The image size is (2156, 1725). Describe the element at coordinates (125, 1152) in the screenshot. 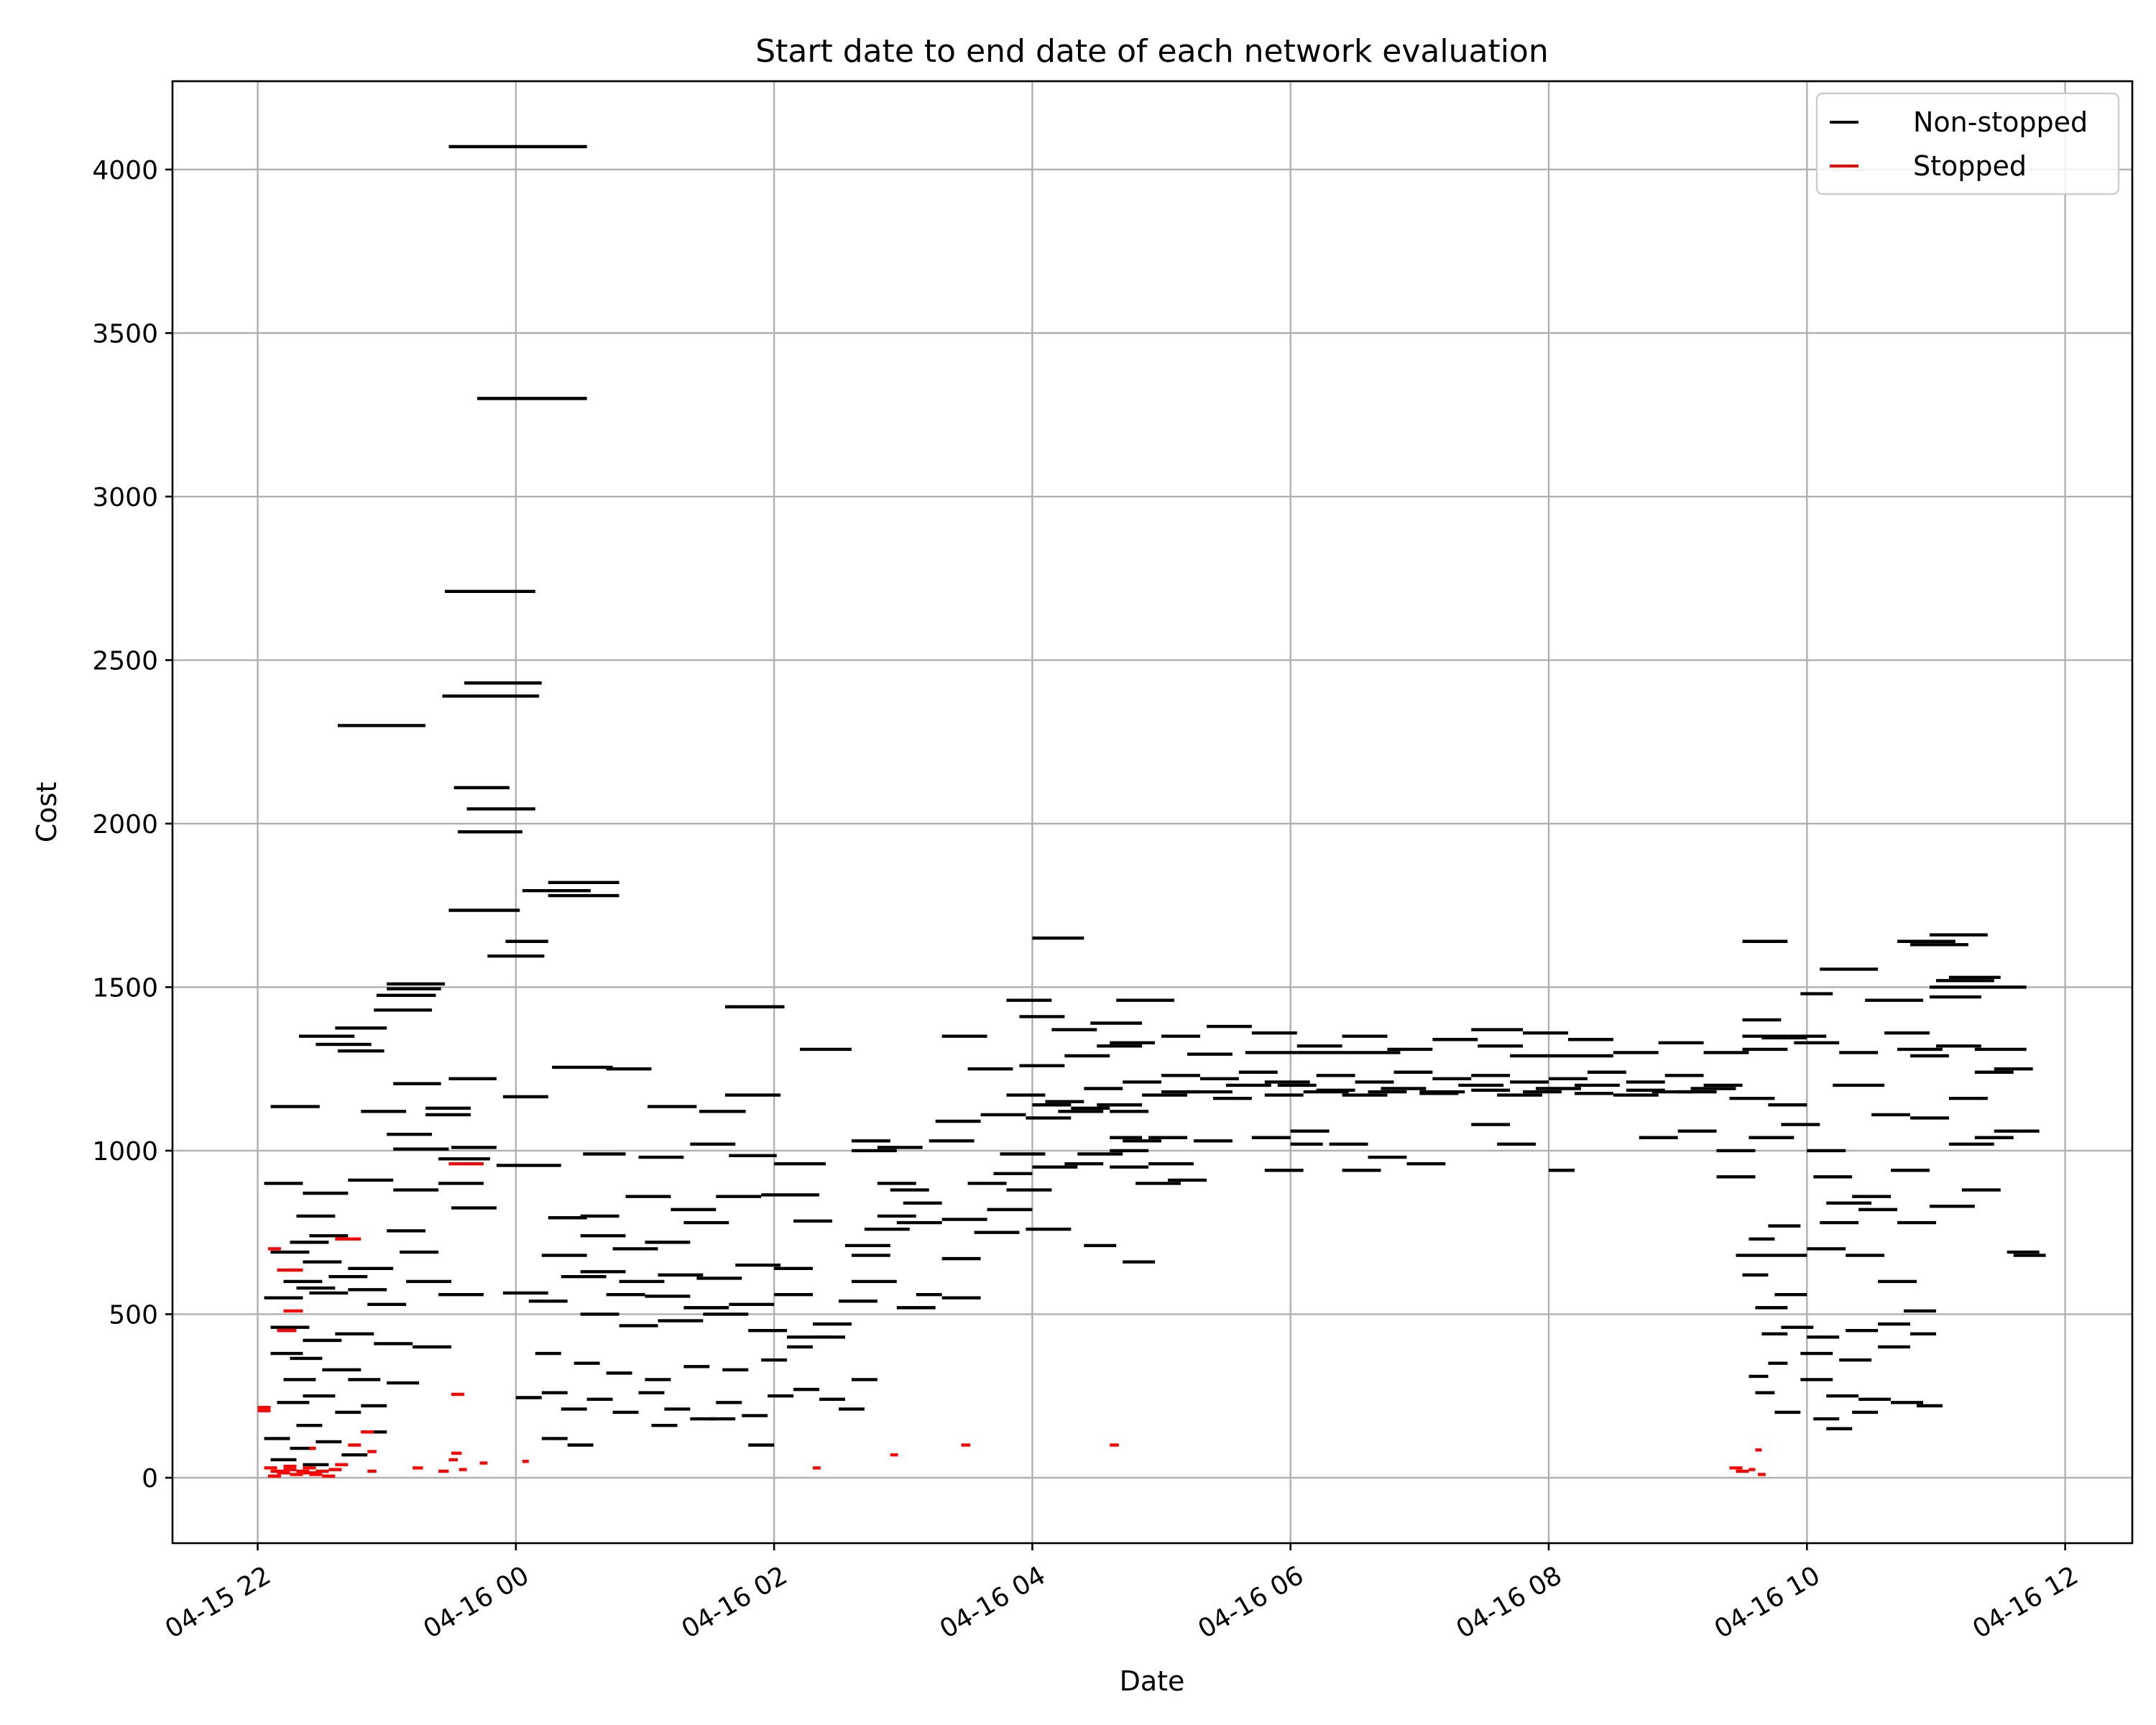

I see `y-tick-label-2: 1000` at that location.